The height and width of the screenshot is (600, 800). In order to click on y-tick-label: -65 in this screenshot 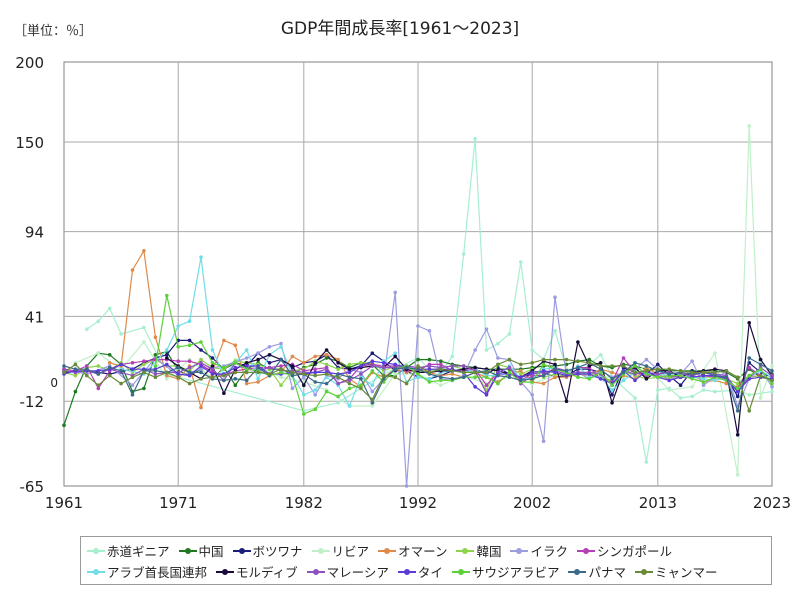, I will do `click(32, 487)`.